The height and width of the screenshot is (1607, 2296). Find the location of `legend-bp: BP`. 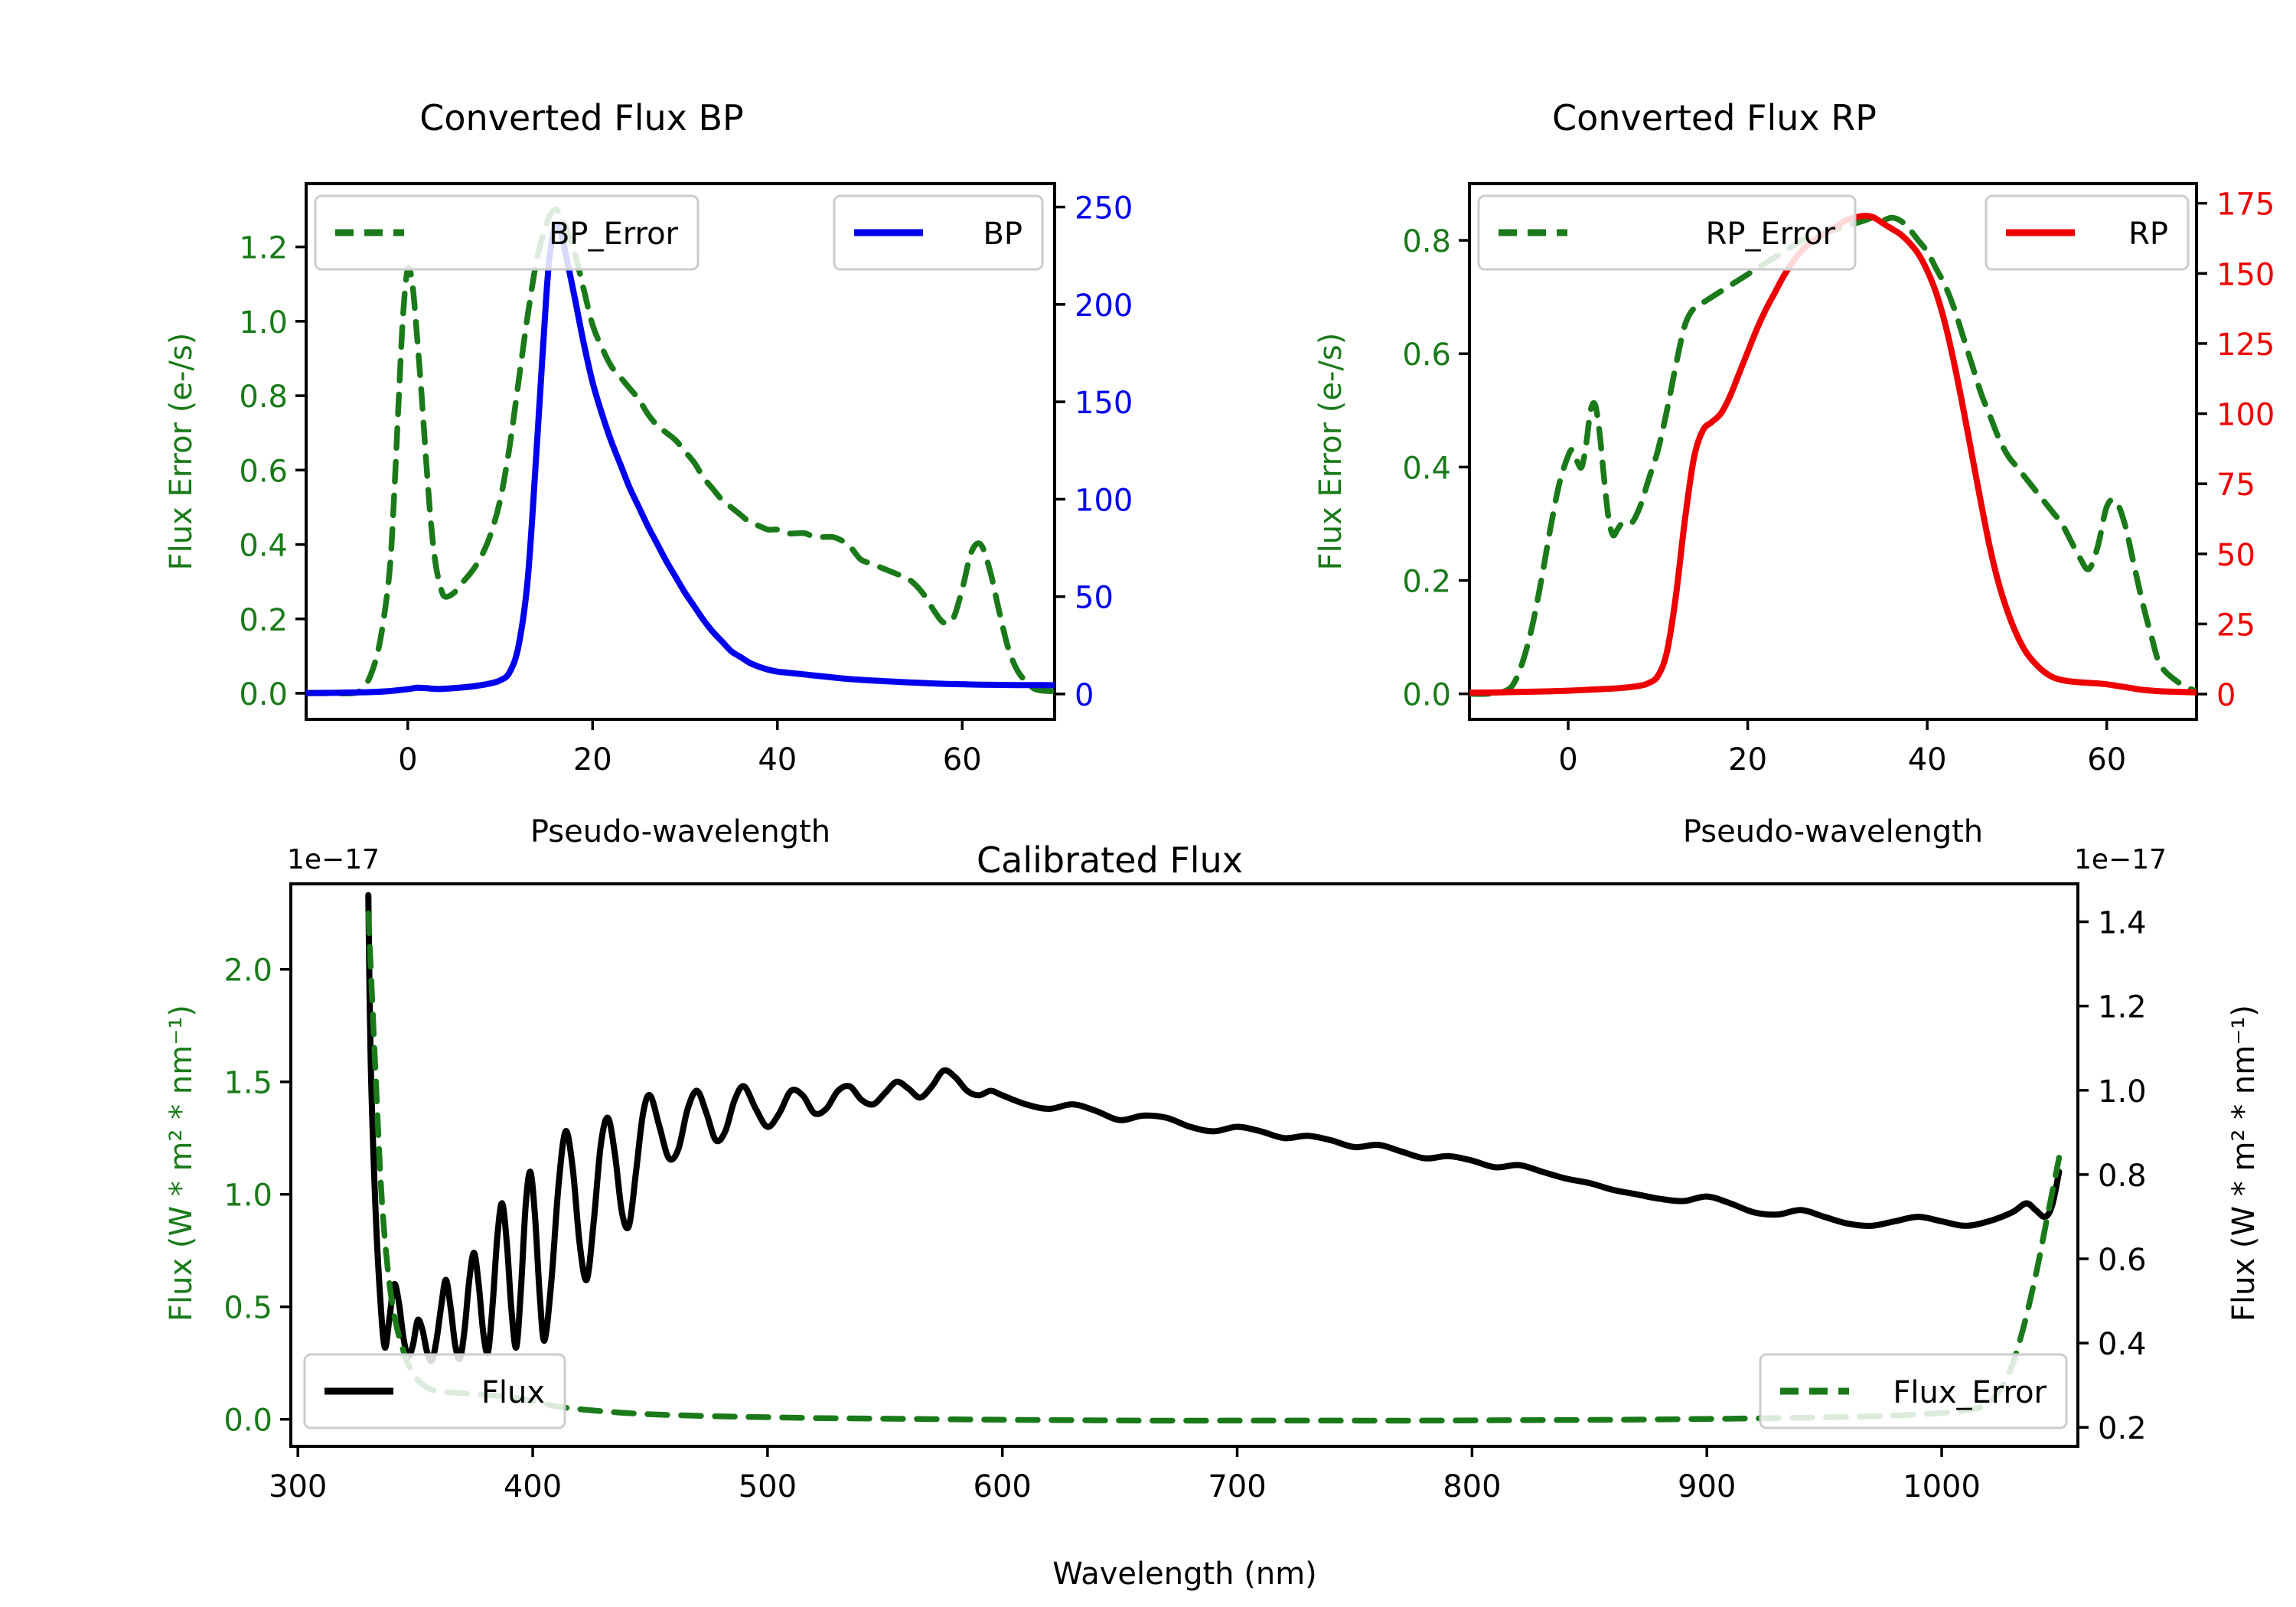

legend-bp: BP is located at coordinates (938, 232).